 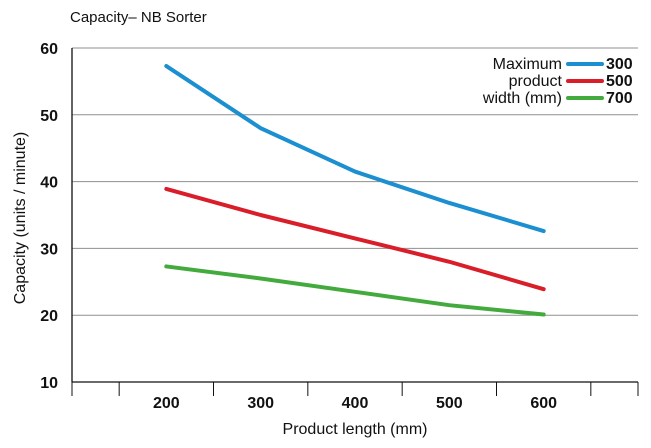 I want to click on y-tick-label-40: 40, so click(x=49, y=183).